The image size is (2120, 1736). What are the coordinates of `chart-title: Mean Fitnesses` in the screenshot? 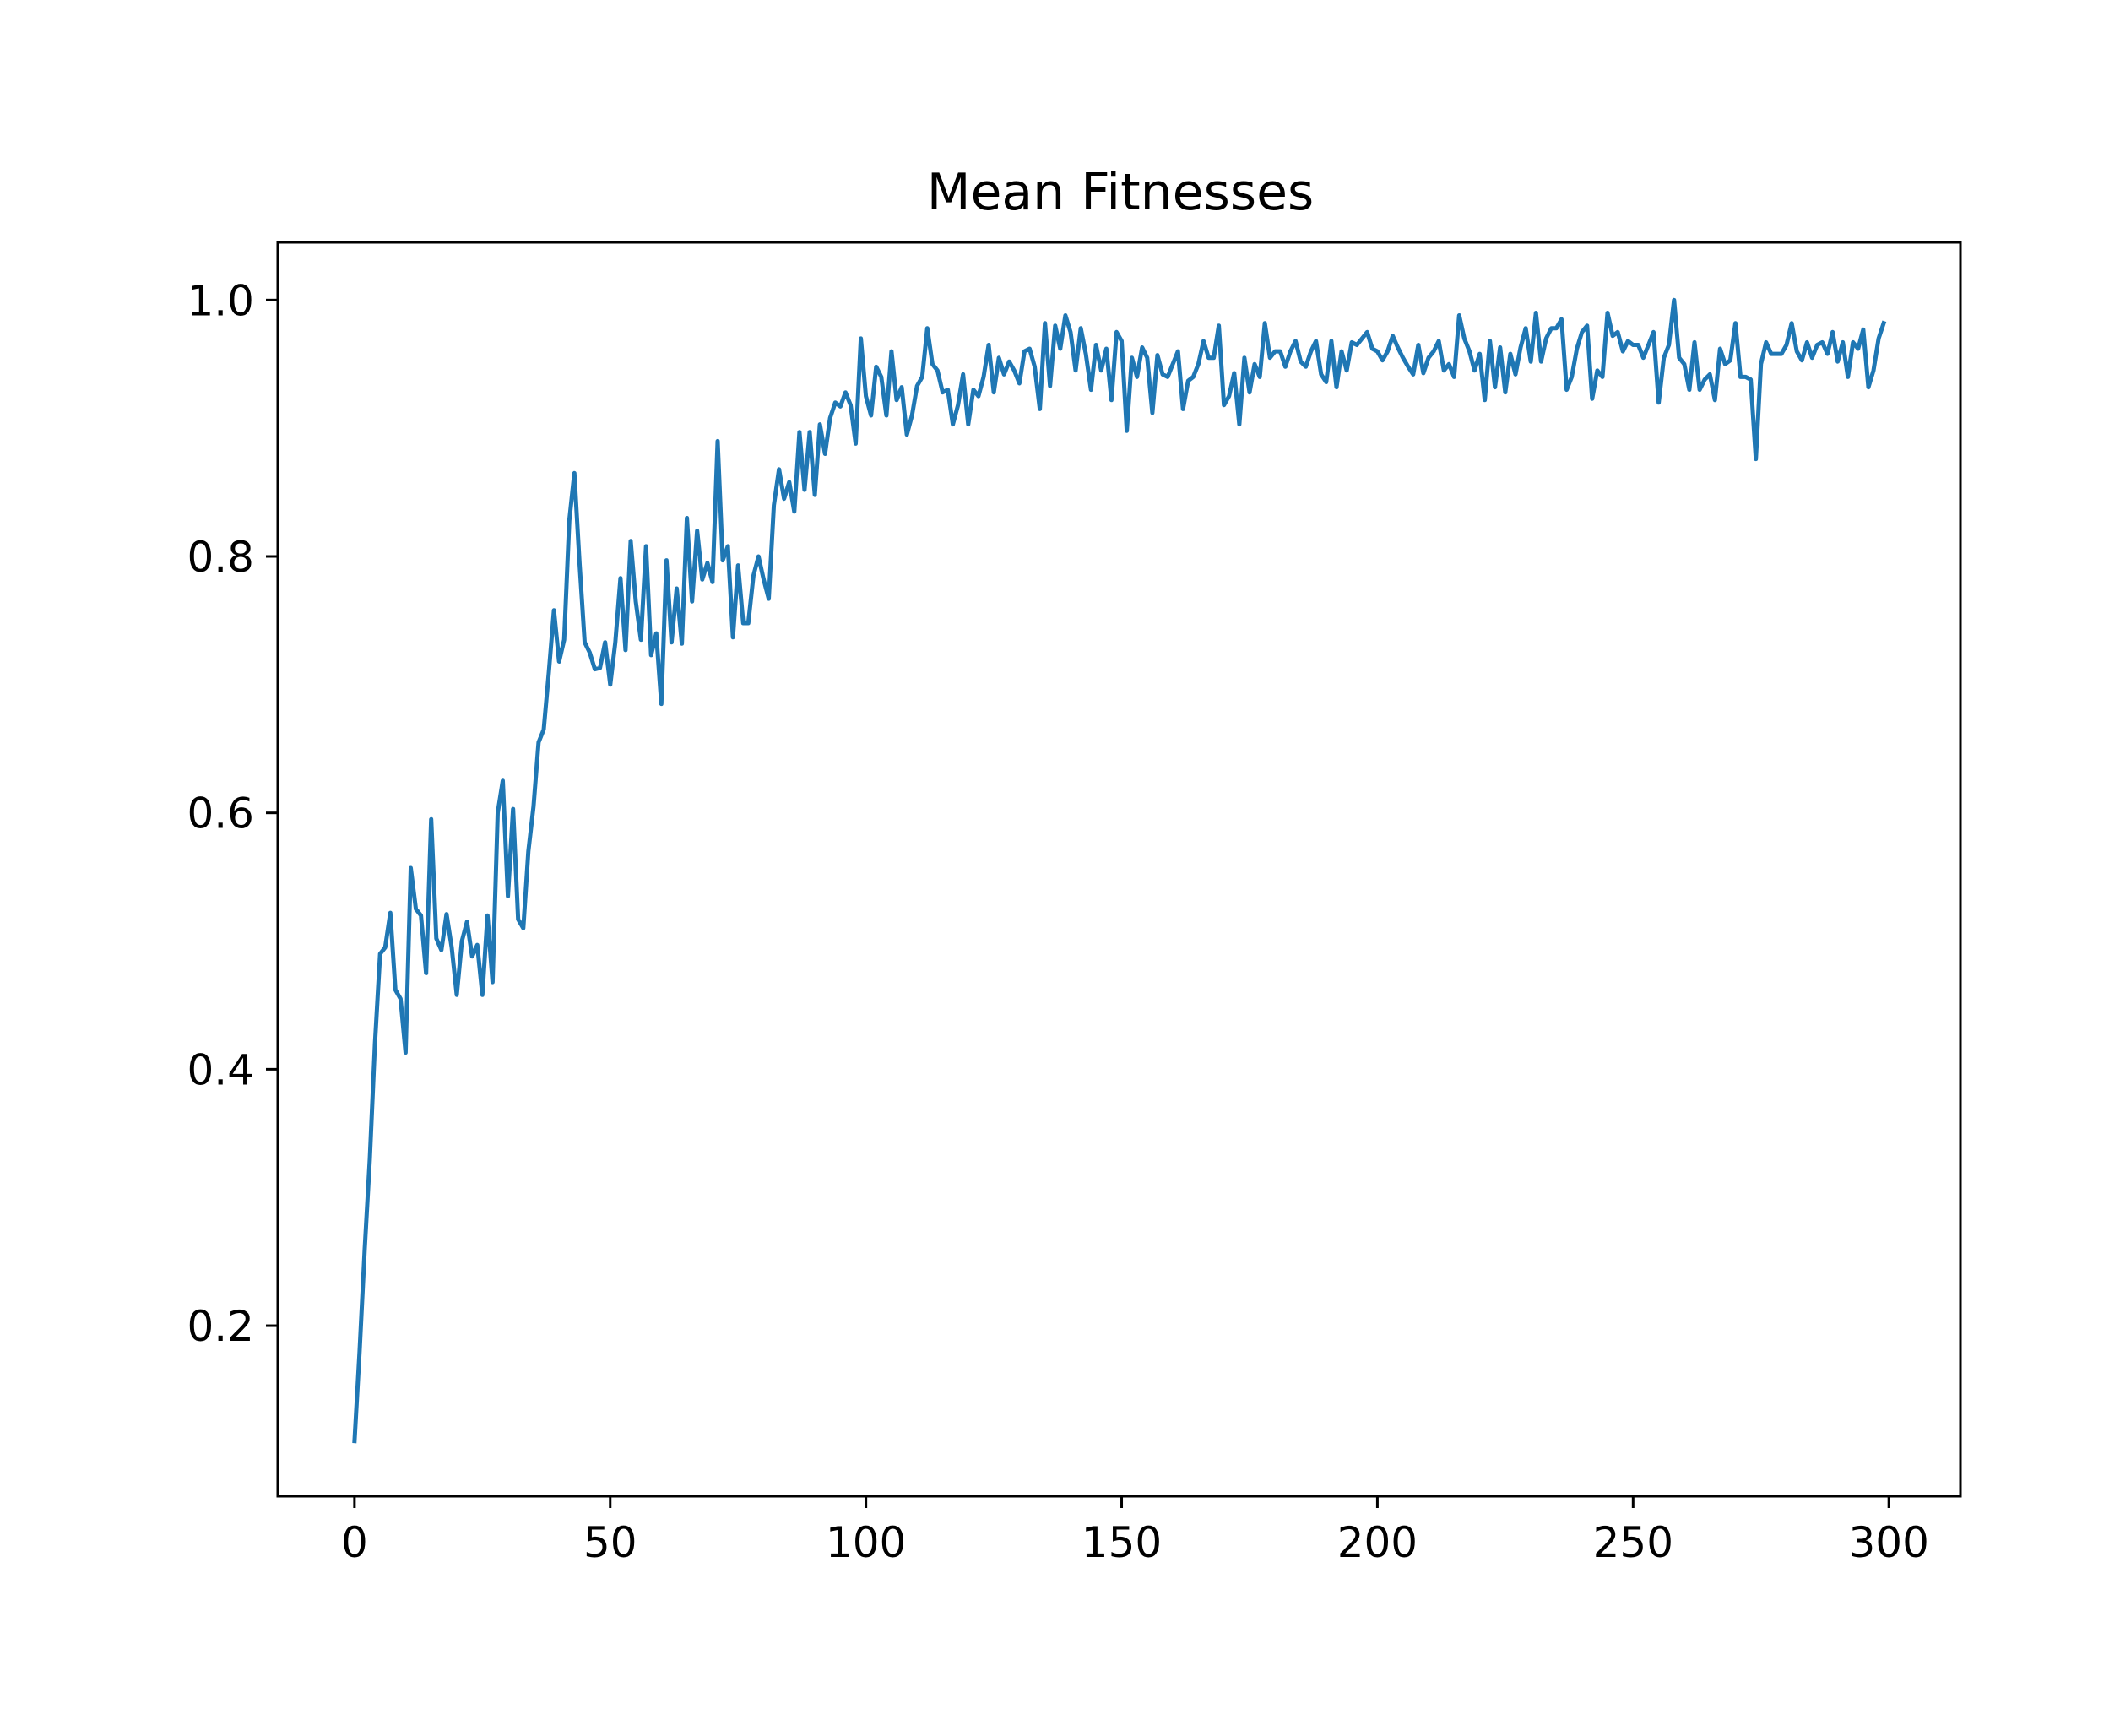 It's located at (1121, 192).